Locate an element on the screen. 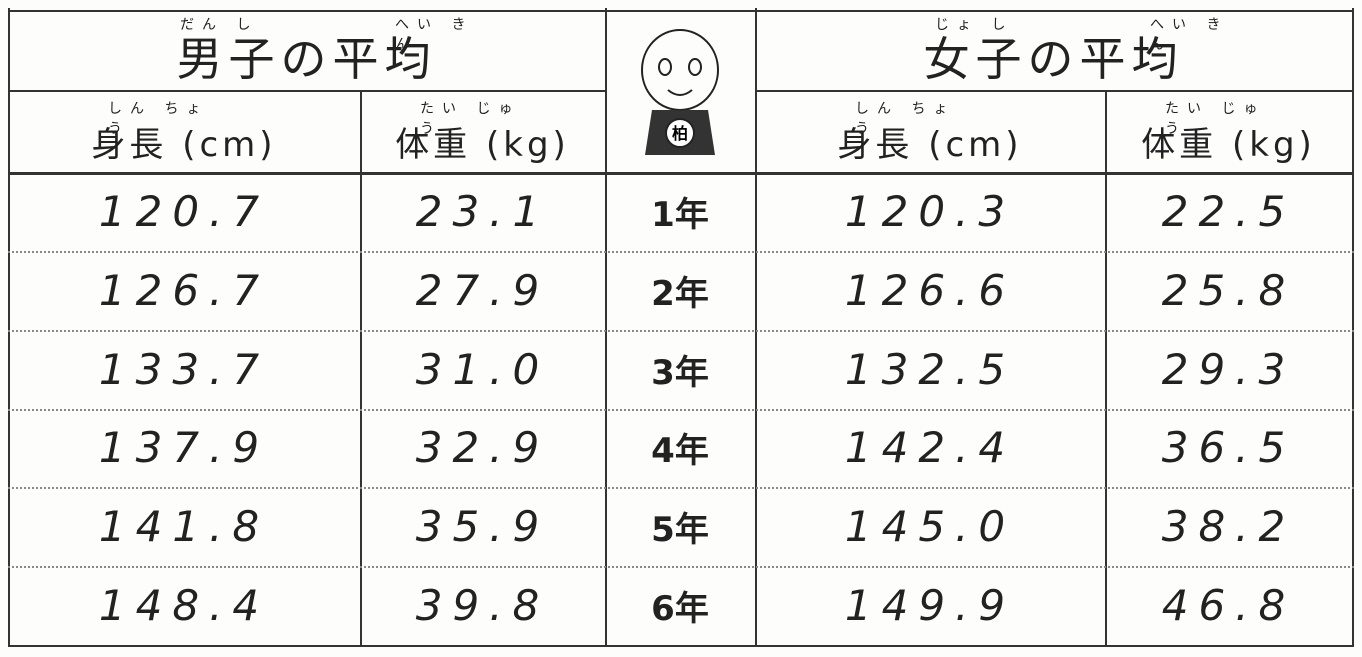  value-cell: 23.1 is located at coordinates (482, 211).